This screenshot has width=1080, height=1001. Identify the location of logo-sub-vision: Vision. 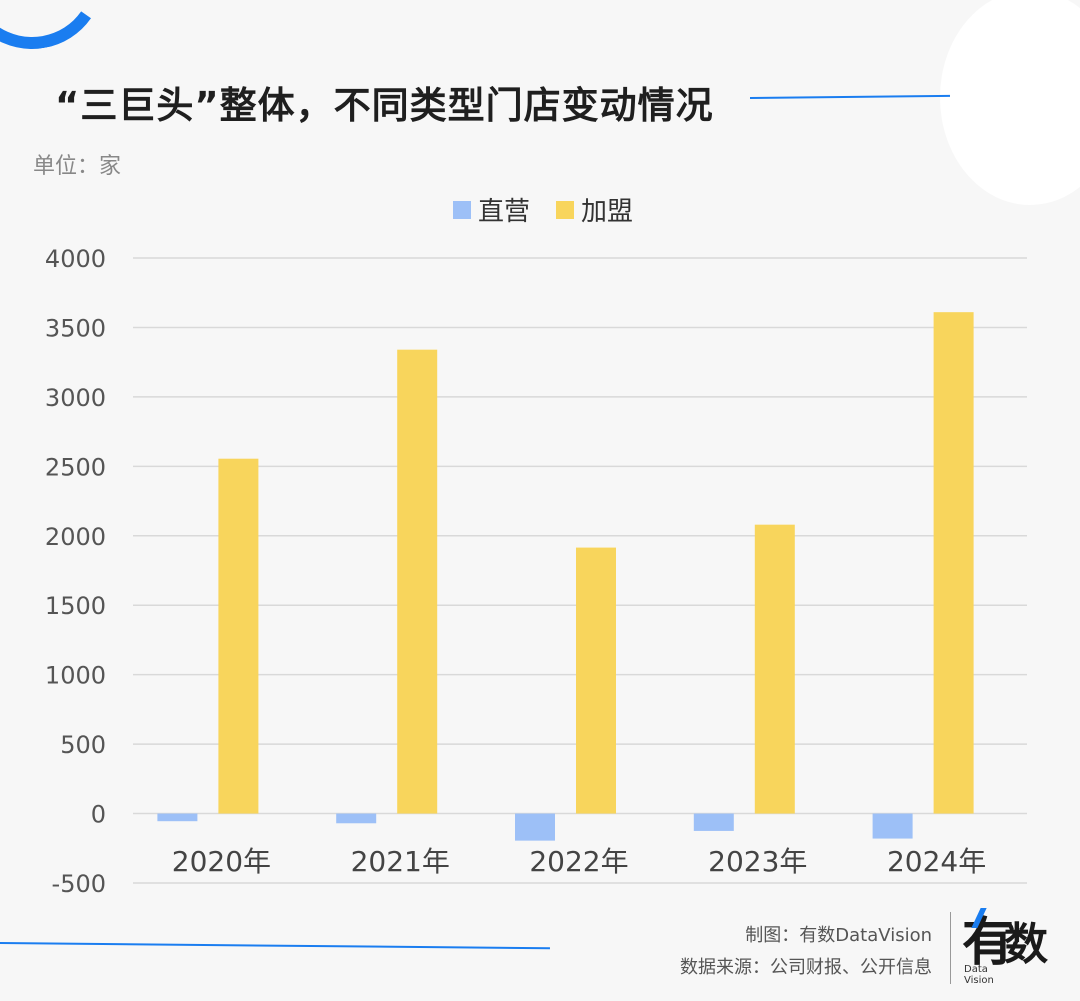
(979, 980).